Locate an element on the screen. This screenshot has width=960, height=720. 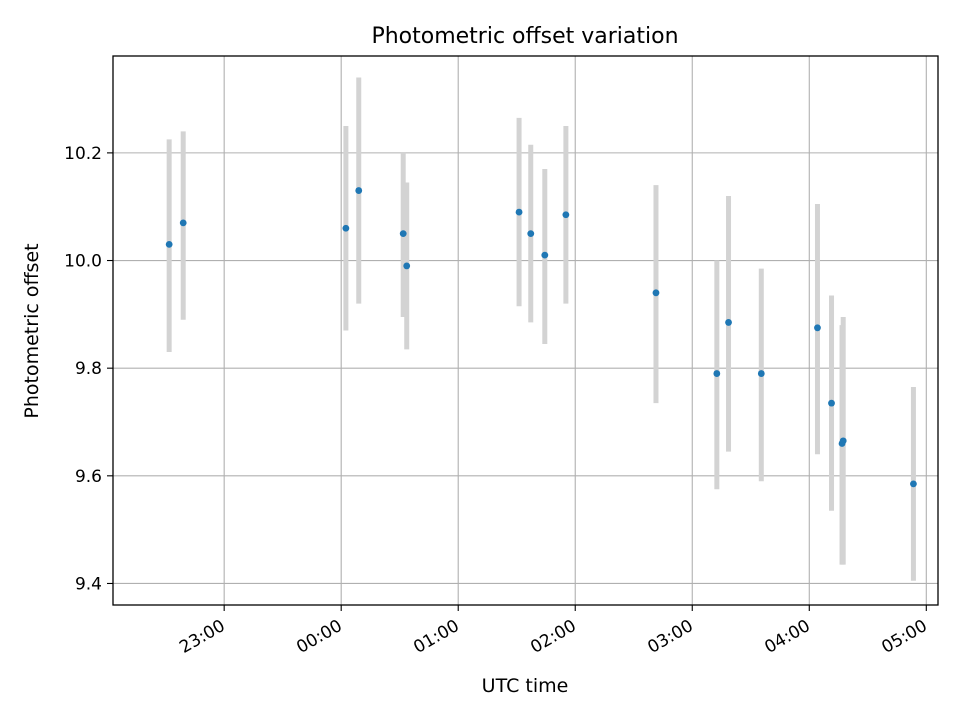
x-axis-label: UTC time is located at coordinates (525, 686).